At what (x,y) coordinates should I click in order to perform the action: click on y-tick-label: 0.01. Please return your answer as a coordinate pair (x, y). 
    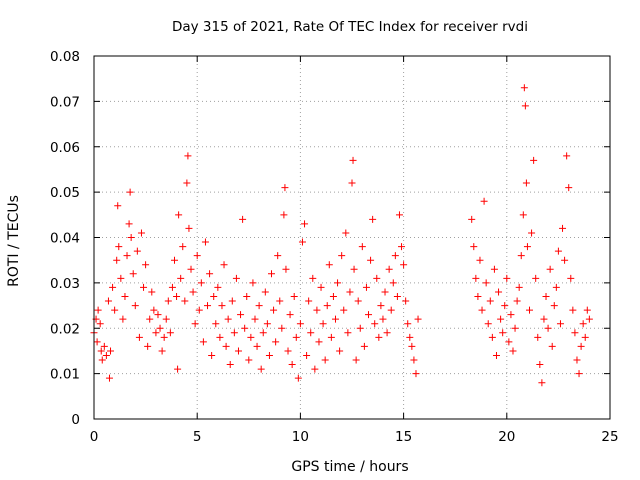
    Looking at the image, I should click on (65, 375).